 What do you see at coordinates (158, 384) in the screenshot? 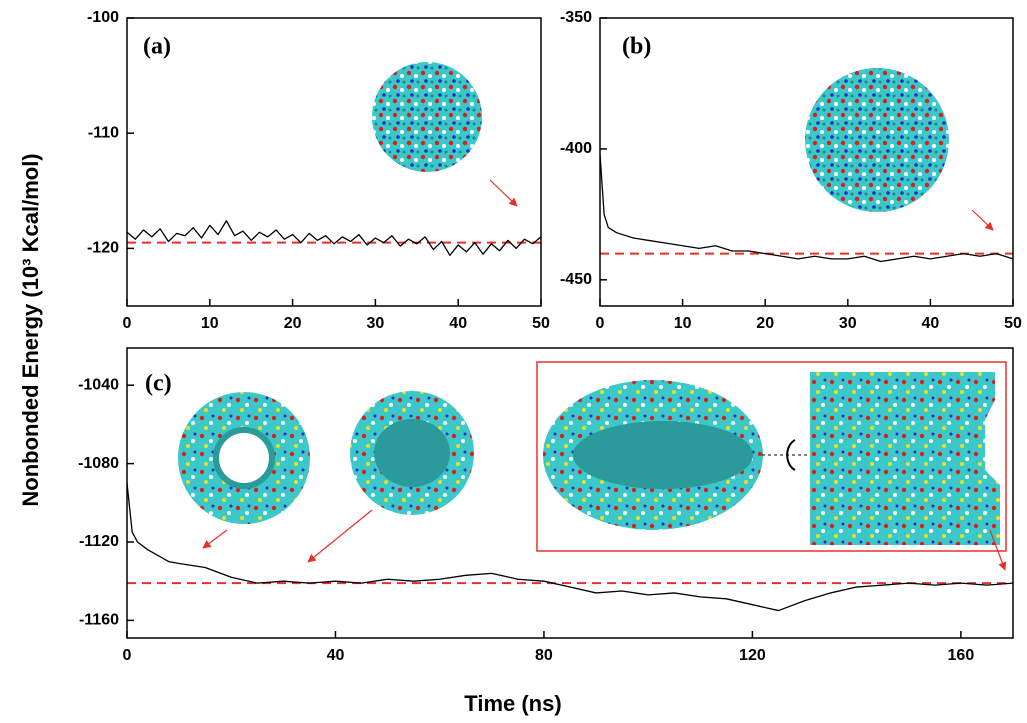
I see `panel-label: (c)` at bounding box center [158, 384].